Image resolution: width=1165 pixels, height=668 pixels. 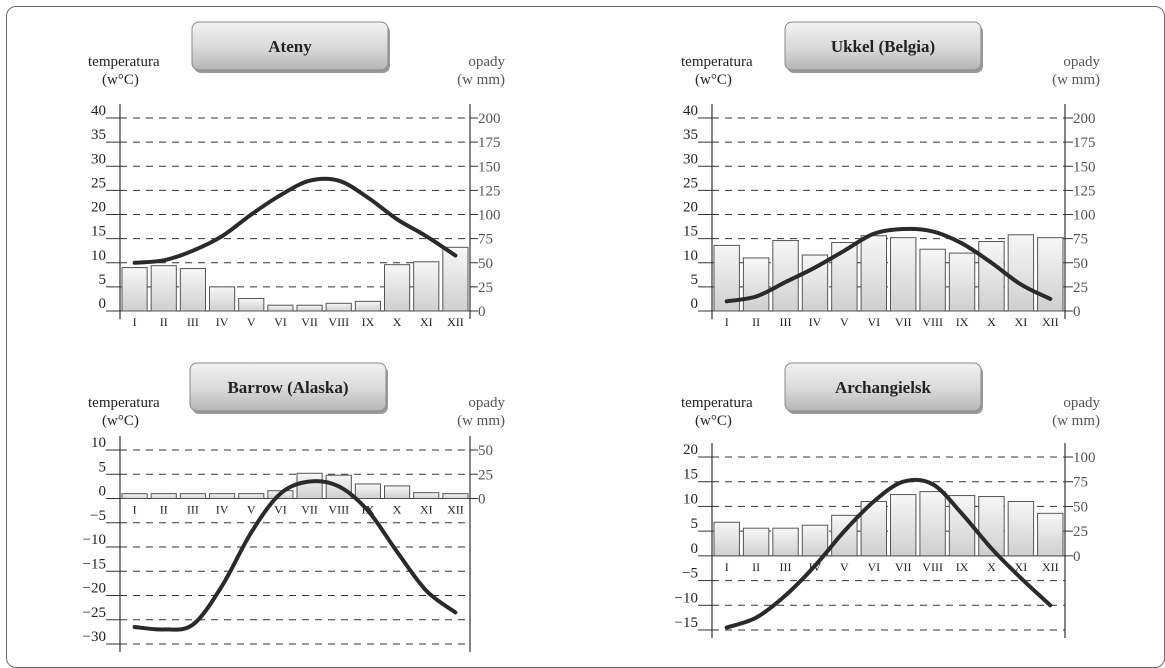 What do you see at coordinates (486, 403) in the screenshot?
I see `precip-axis-label: opady` at bounding box center [486, 403].